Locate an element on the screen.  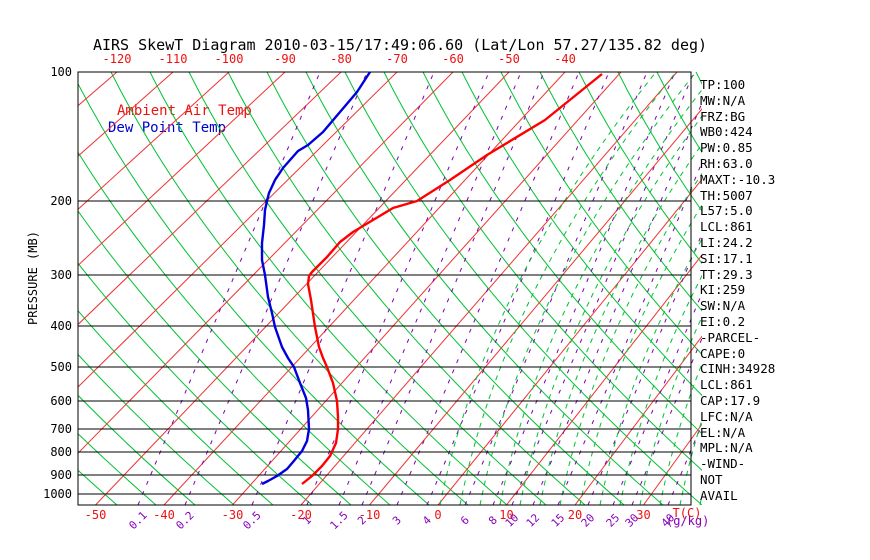
pressure-tick-label: 400 is located at coordinates (61, 326).